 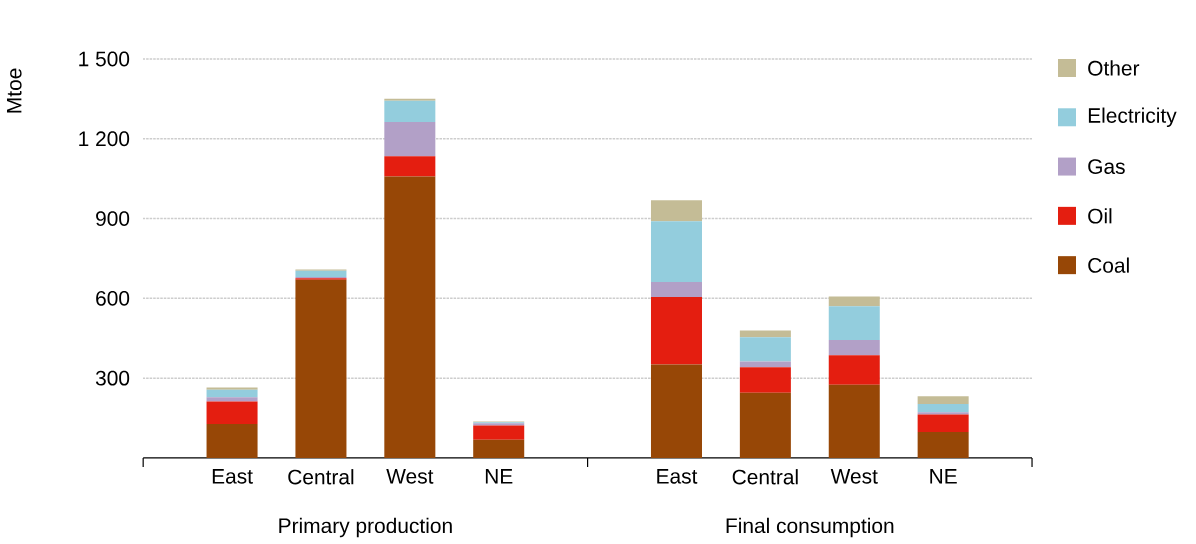 I want to click on legend-label: Electricity, so click(x=1132, y=117).